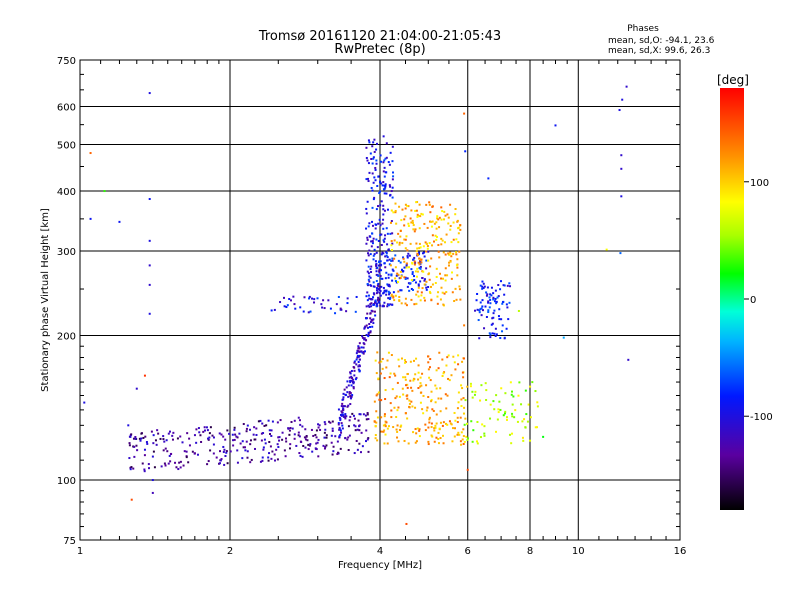  Describe the element at coordinates (69, 541) in the screenshot. I see `y-tick-label: 75` at that location.